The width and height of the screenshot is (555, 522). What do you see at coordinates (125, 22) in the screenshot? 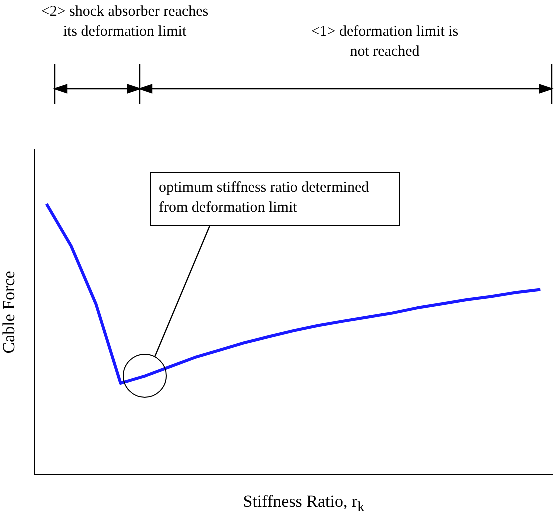
I see `text: <2> shock absorber reaches its deformation limit` at bounding box center [125, 22].